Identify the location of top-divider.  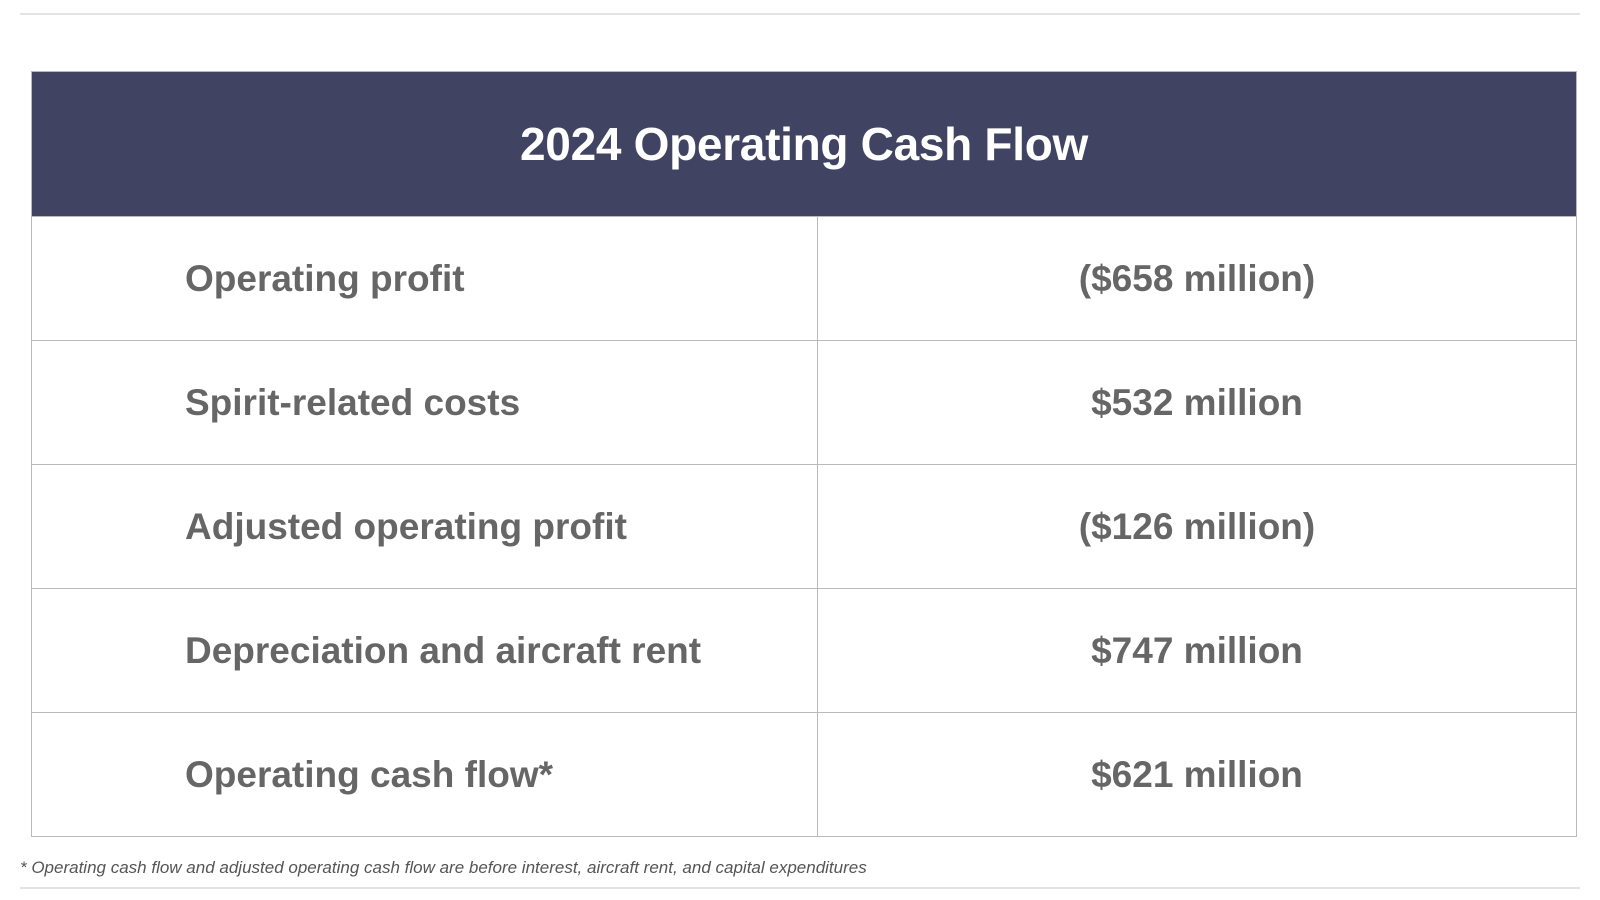
(800, 14).